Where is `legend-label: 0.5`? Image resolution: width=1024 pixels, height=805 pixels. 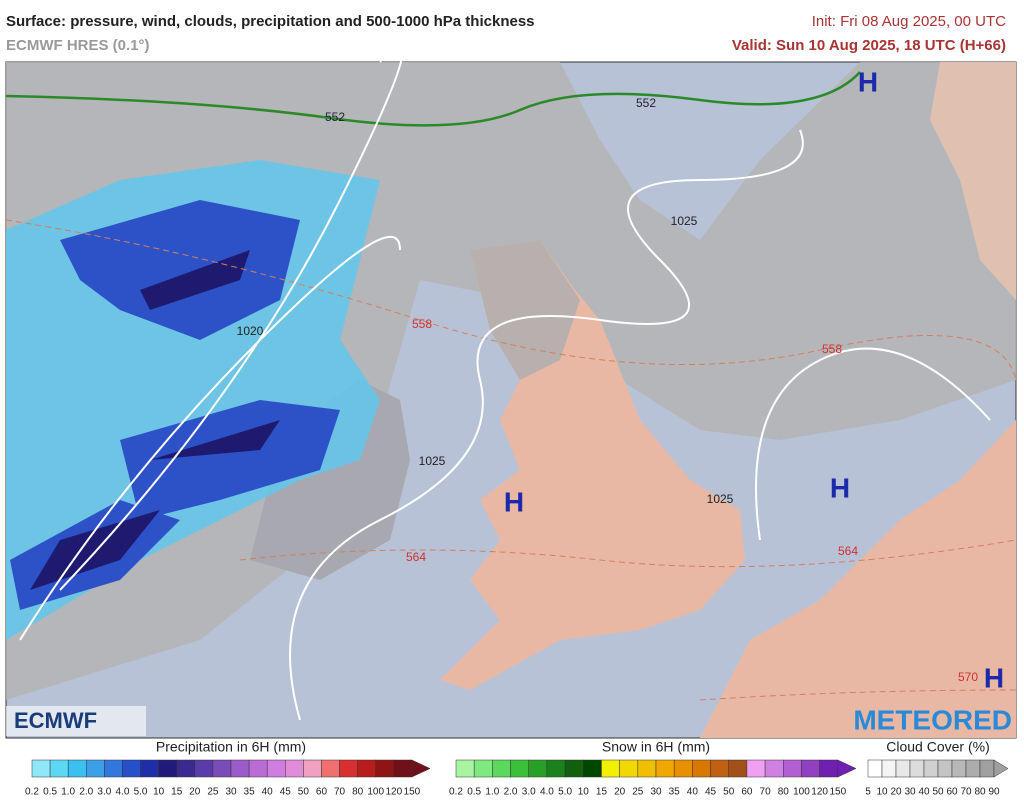 legend-label: 0.5 is located at coordinates (50, 792).